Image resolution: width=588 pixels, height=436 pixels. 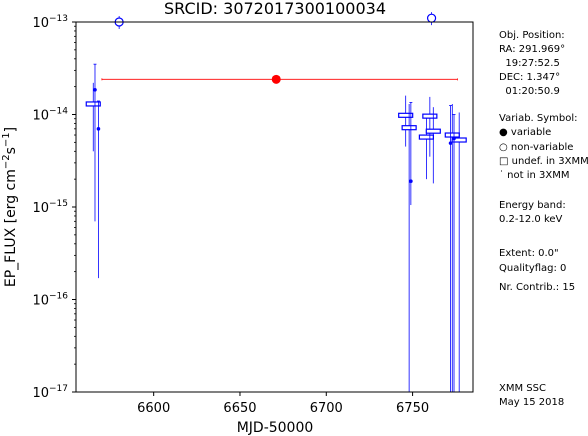 What do you see at coordinates (533, 268) in the screenshot?
I see `qualityflag-value: Qualityflag: 0` at bounding box center [533, 268].